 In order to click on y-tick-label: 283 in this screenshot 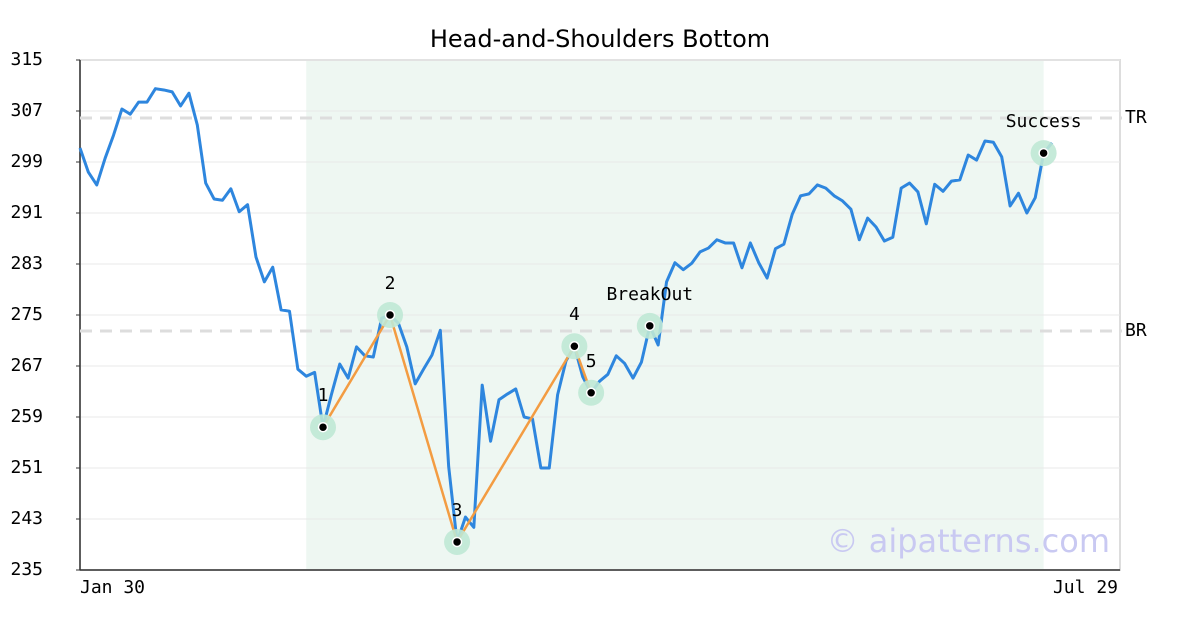, I will do `click(26, 263)`.